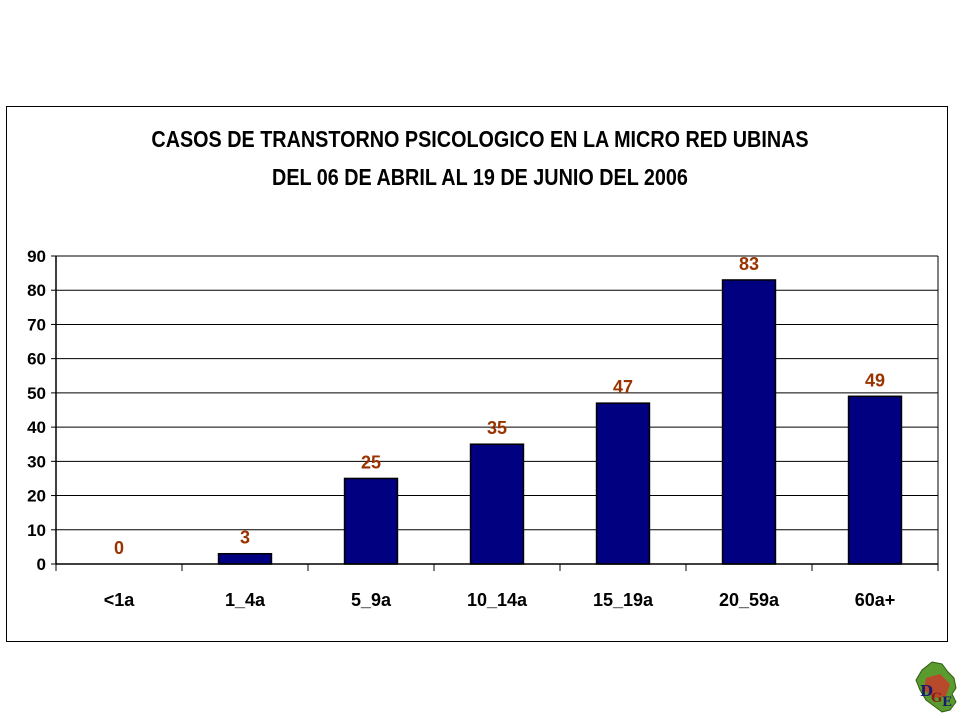 Image resolution: width=960 pixels, height=720 pixels. Describe the element at coordinates (875, 380) in the screenshot. I see `data-label: 49` at that location.